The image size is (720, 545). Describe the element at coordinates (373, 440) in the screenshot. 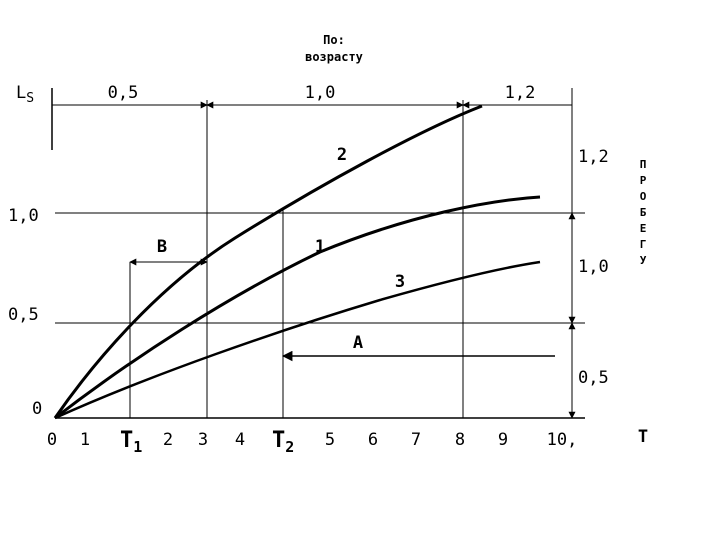

I see `x-tick-6: 6` at that location.